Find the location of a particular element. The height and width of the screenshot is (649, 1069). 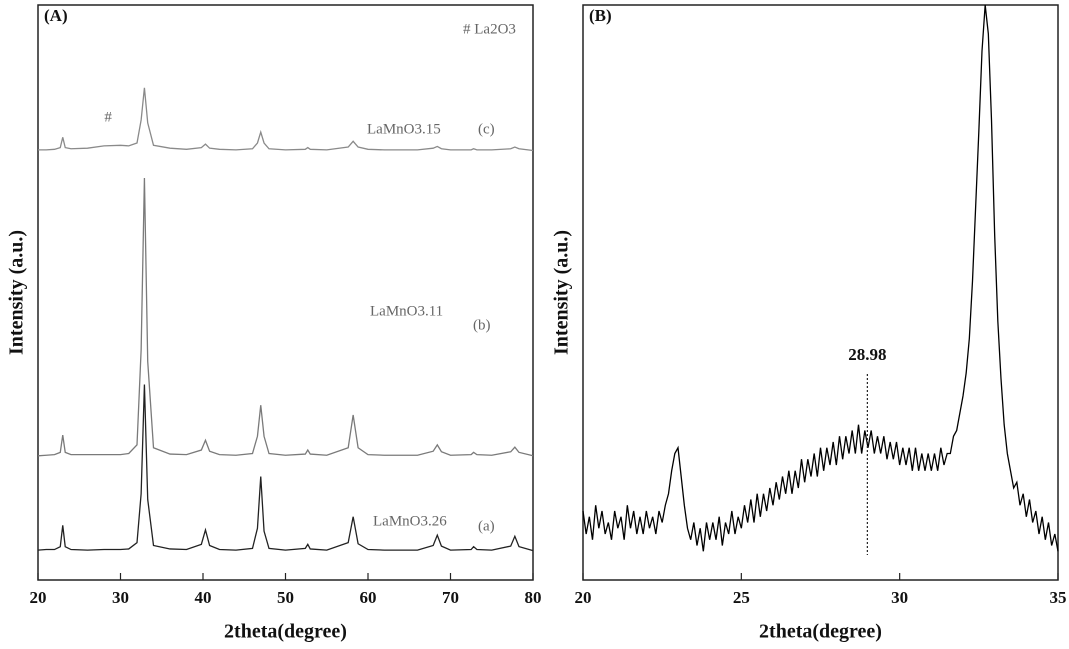

panel-label: (A) is located at coordinates (56, 15).